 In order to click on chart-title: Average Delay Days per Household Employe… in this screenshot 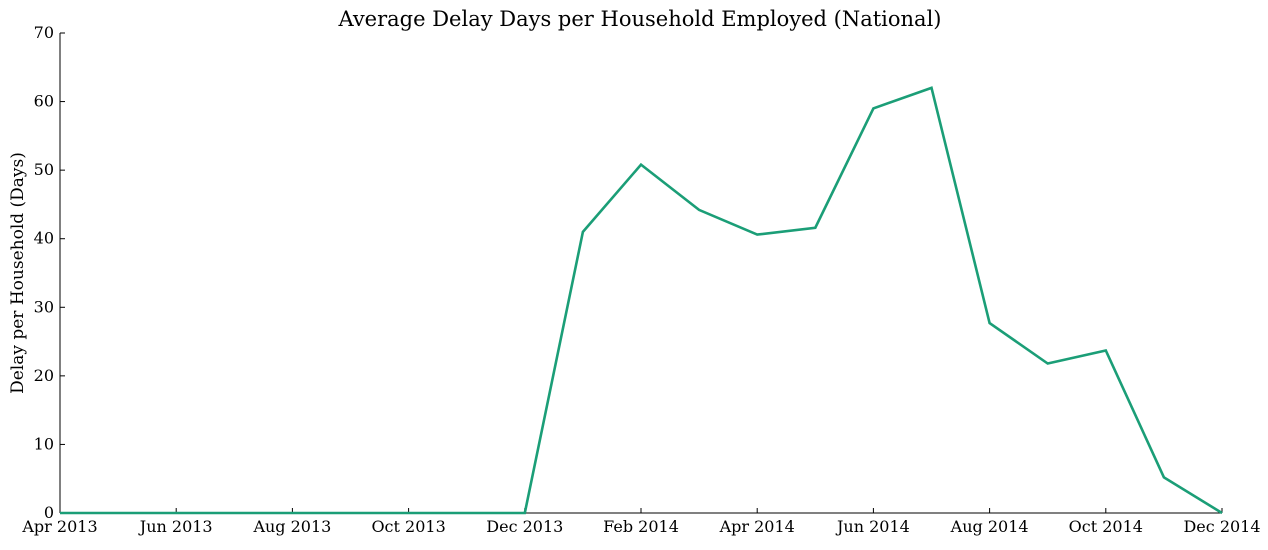, I will do `click(640, 19)`.